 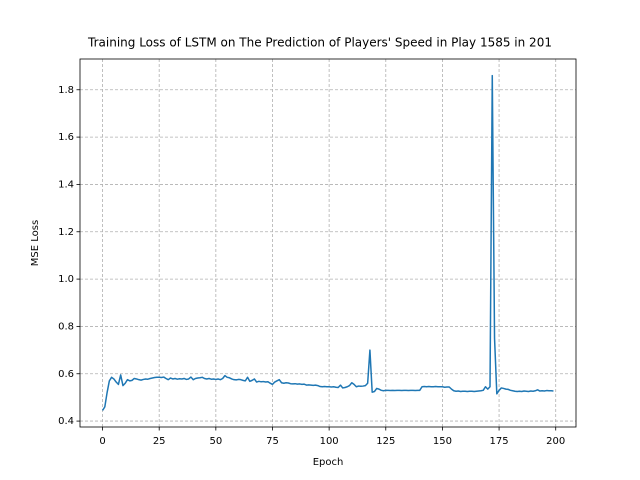 What do you see at coordinates (66, 279) in the screenshot?
I see `y-tick-label: 1.0` at bounding box center [66, 279].